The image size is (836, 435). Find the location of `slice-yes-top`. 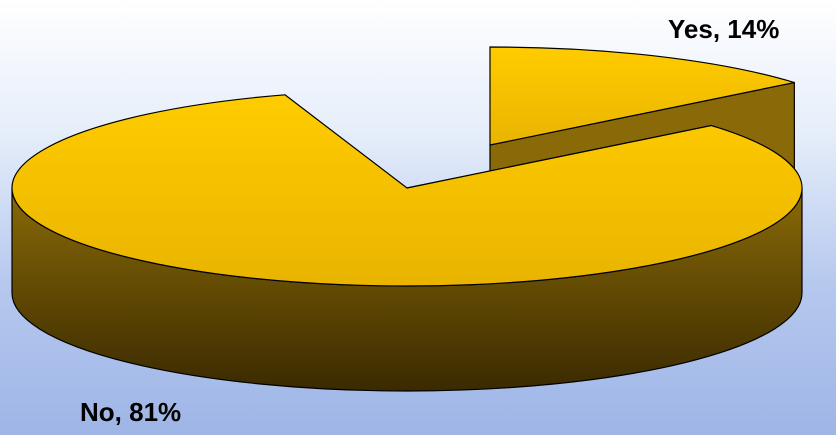

slice-yes-top is located at coordinates (642, 96).